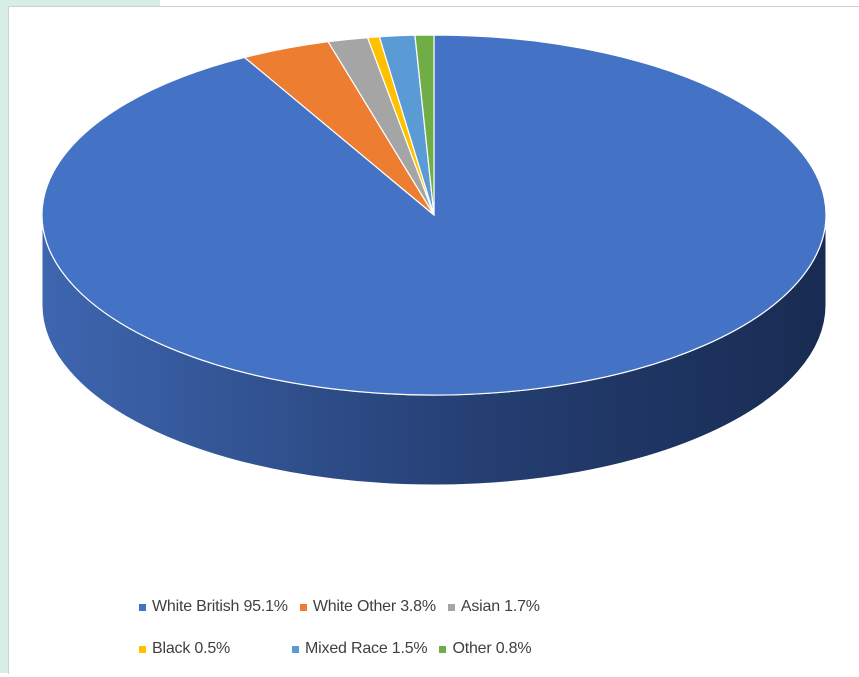 The height and width of the screenshot is (677, 859). I want to click on legend-row-2: Black 0.5% Mixed Race 1.5% Other 0.8%, so click(459, 649).